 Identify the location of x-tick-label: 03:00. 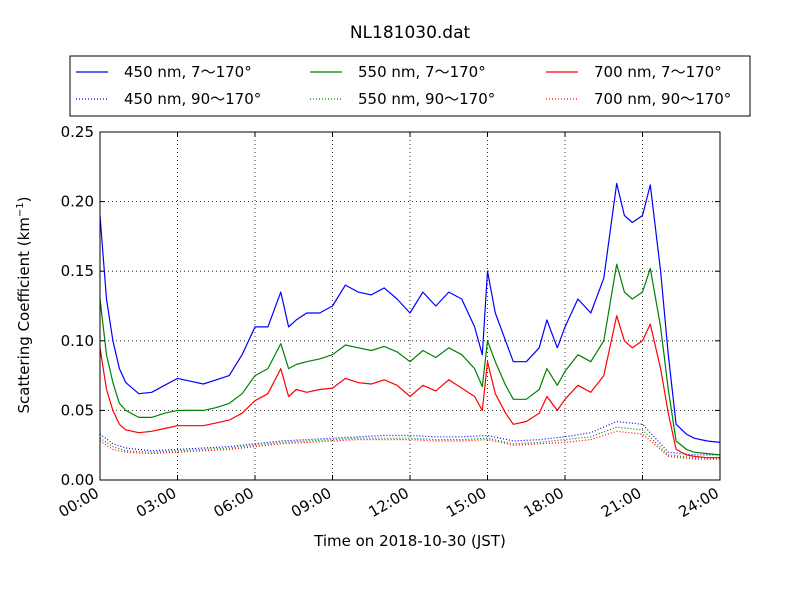
(156, 502).